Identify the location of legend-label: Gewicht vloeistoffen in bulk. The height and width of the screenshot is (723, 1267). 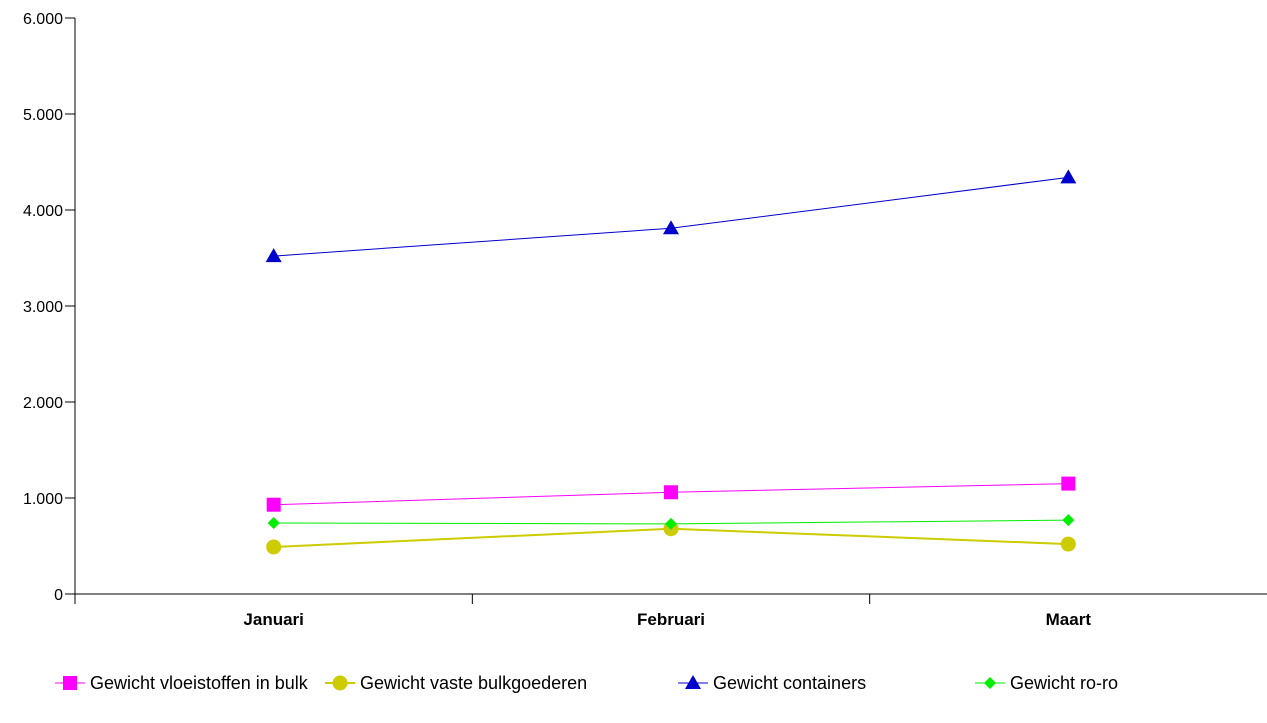
(199, 683).